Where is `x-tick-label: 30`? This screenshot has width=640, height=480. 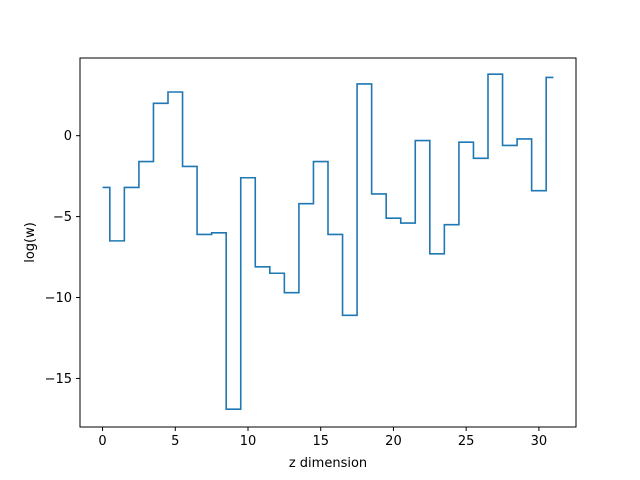 x-tick-label: 30 is located at coordinates (539, 441).